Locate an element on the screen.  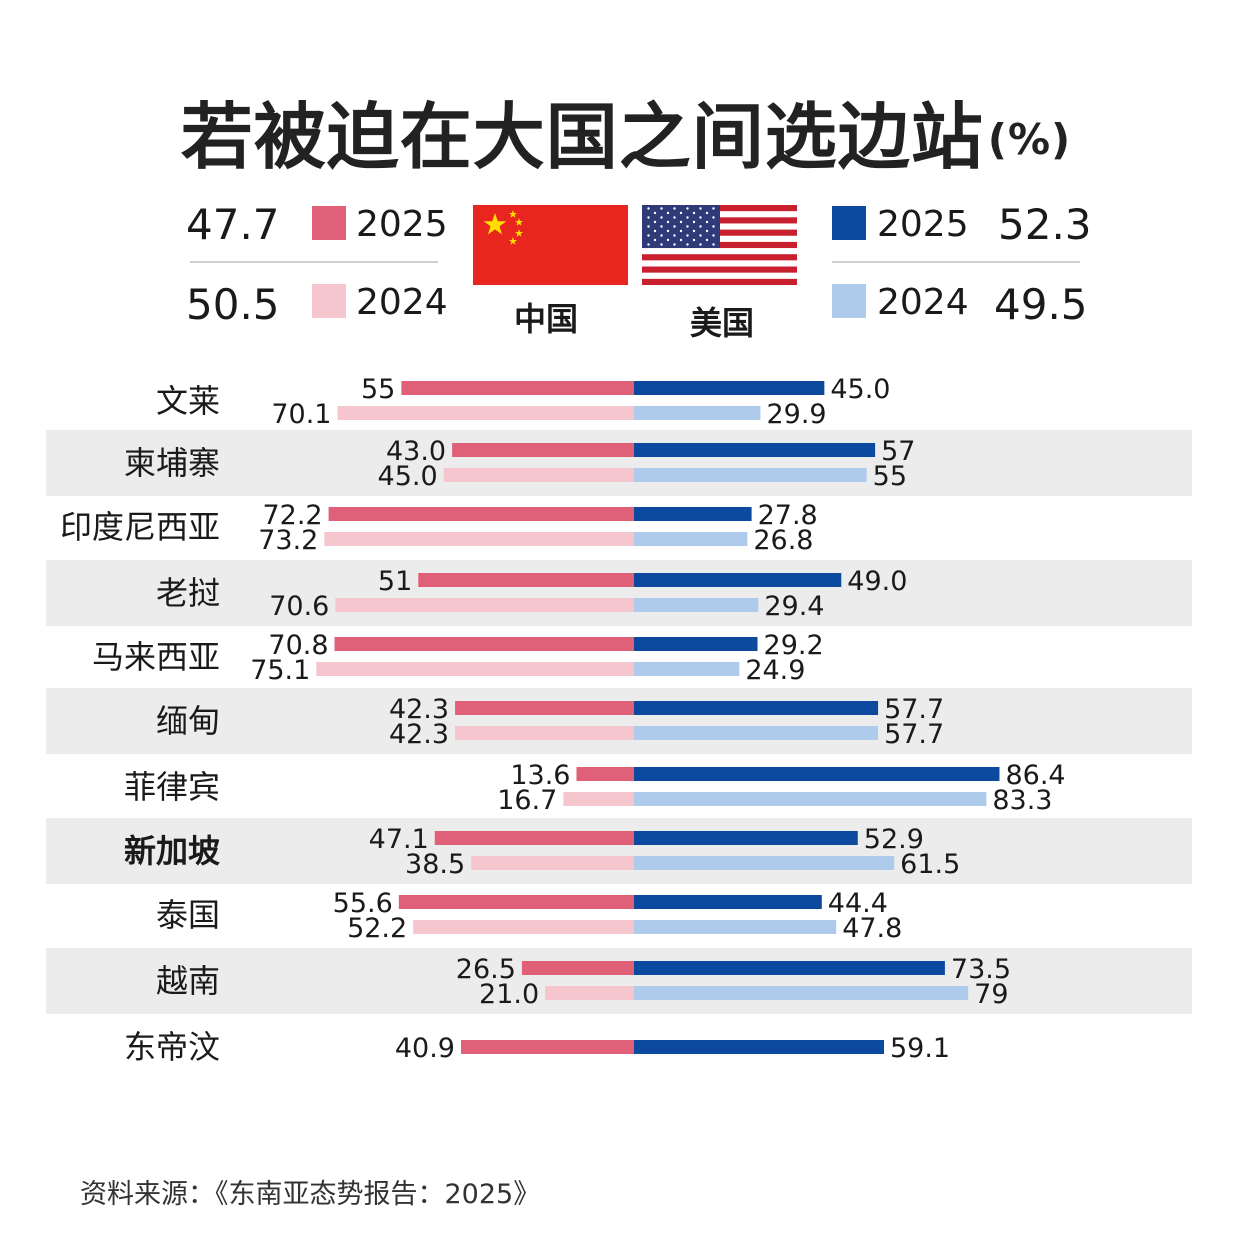
china-2025-year: 2025 is located at coordinates (402, 224).